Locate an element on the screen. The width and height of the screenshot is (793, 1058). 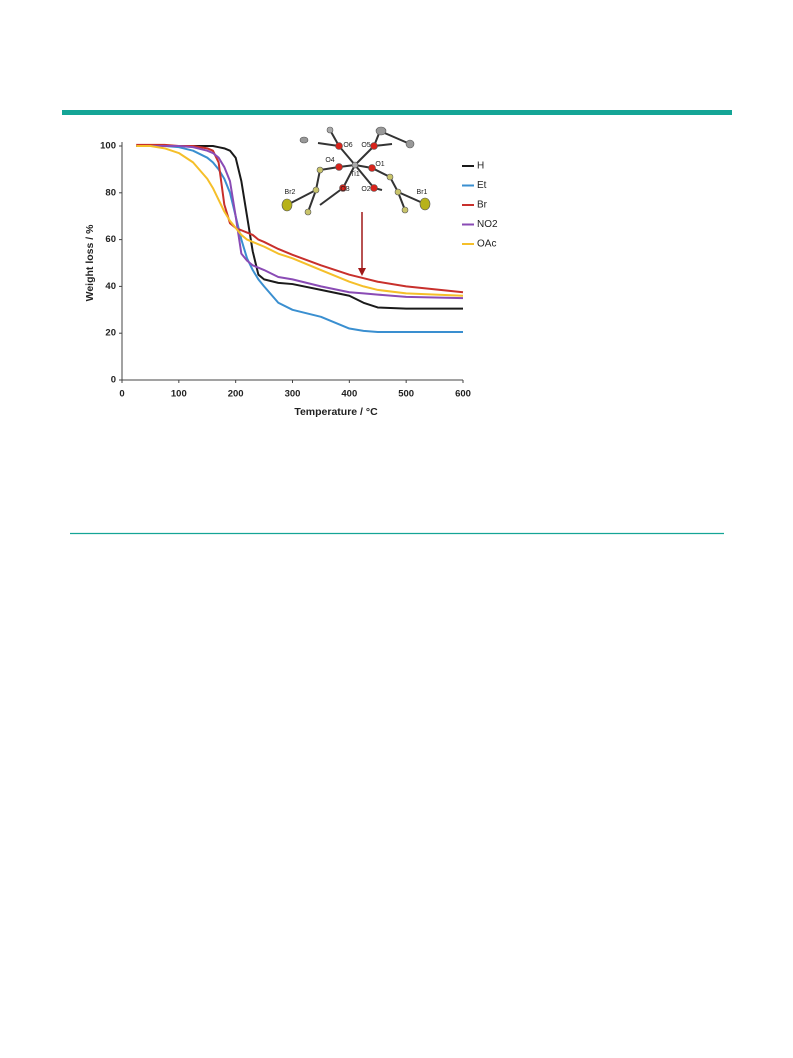
x-tick-label: 100 is located at coordinates (179, 394).